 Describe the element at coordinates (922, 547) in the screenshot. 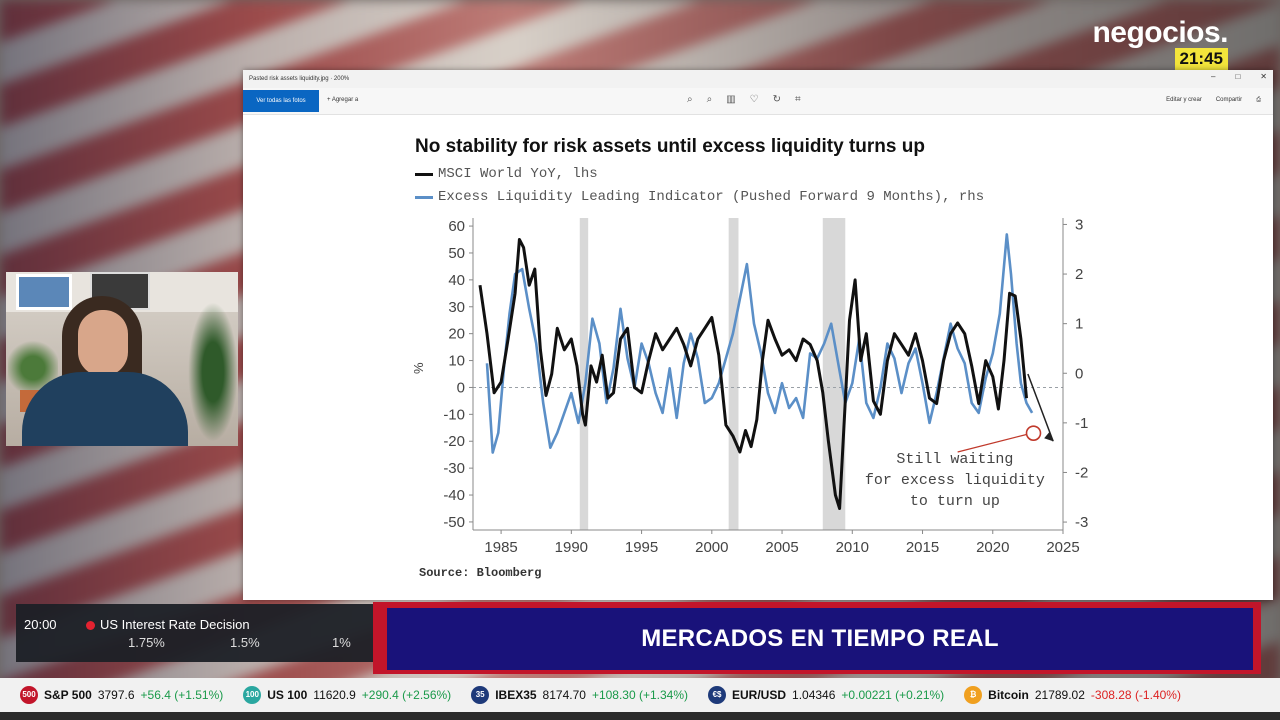

I see `x-tick-label: 2015` at that location.